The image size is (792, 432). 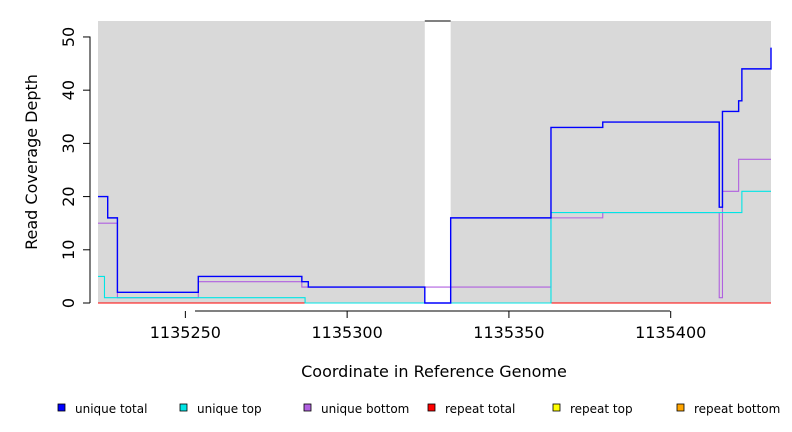 What do you see at coordinates (347, 332) in the screenshot?
I see `x-tick-label: 1135300` at bounding box center [347, 332].